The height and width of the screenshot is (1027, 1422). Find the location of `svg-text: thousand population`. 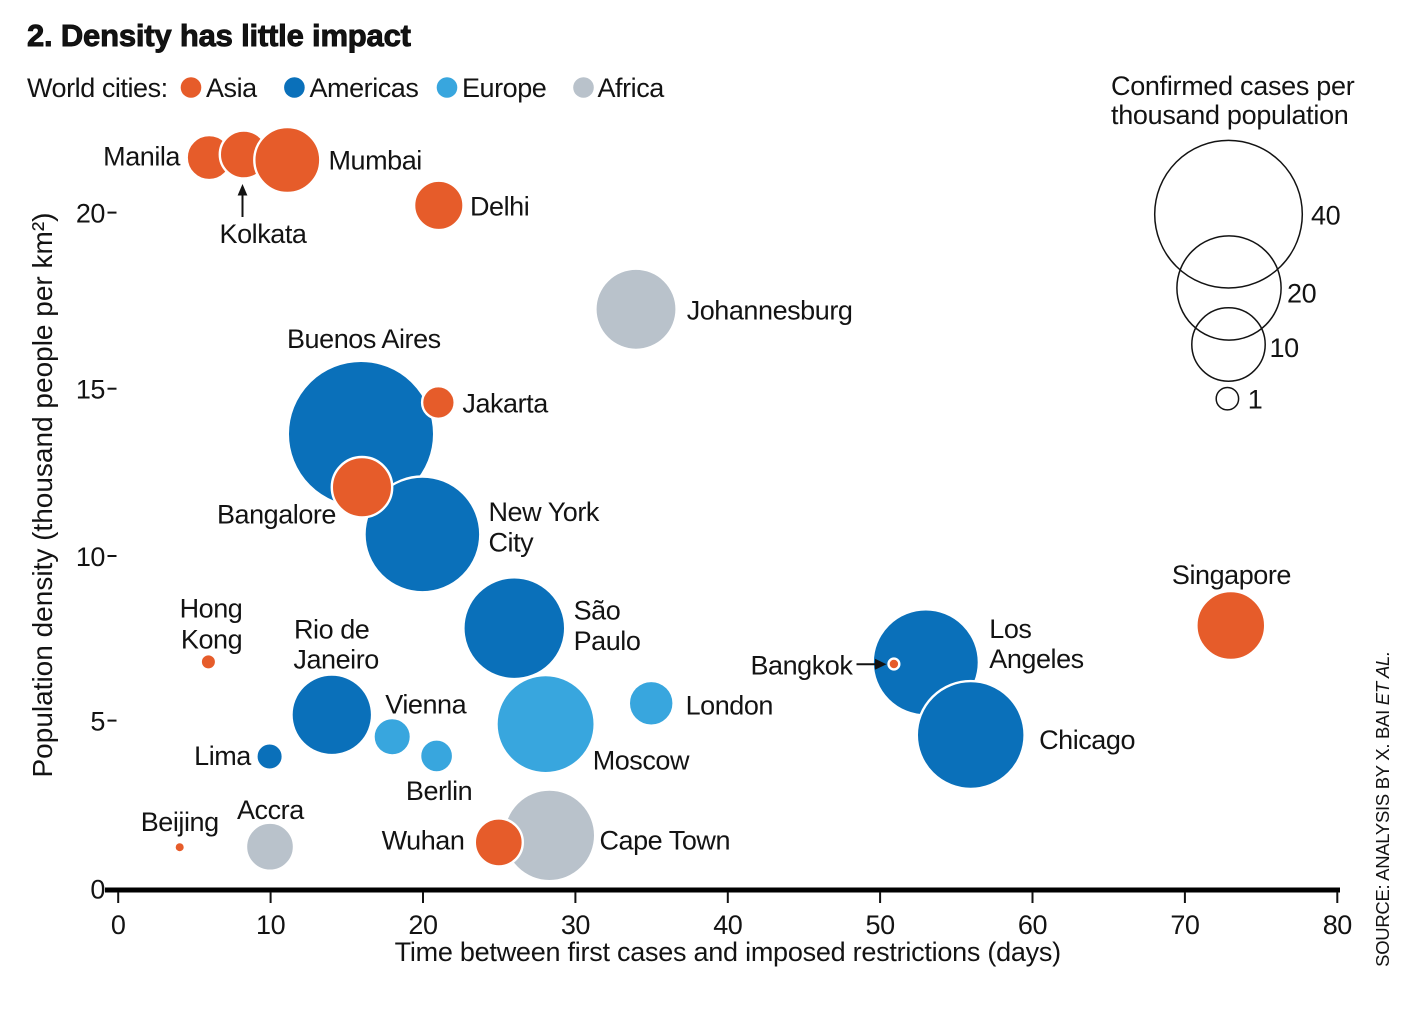

svg-text: thousand population is located at coordinates (1230, 115).